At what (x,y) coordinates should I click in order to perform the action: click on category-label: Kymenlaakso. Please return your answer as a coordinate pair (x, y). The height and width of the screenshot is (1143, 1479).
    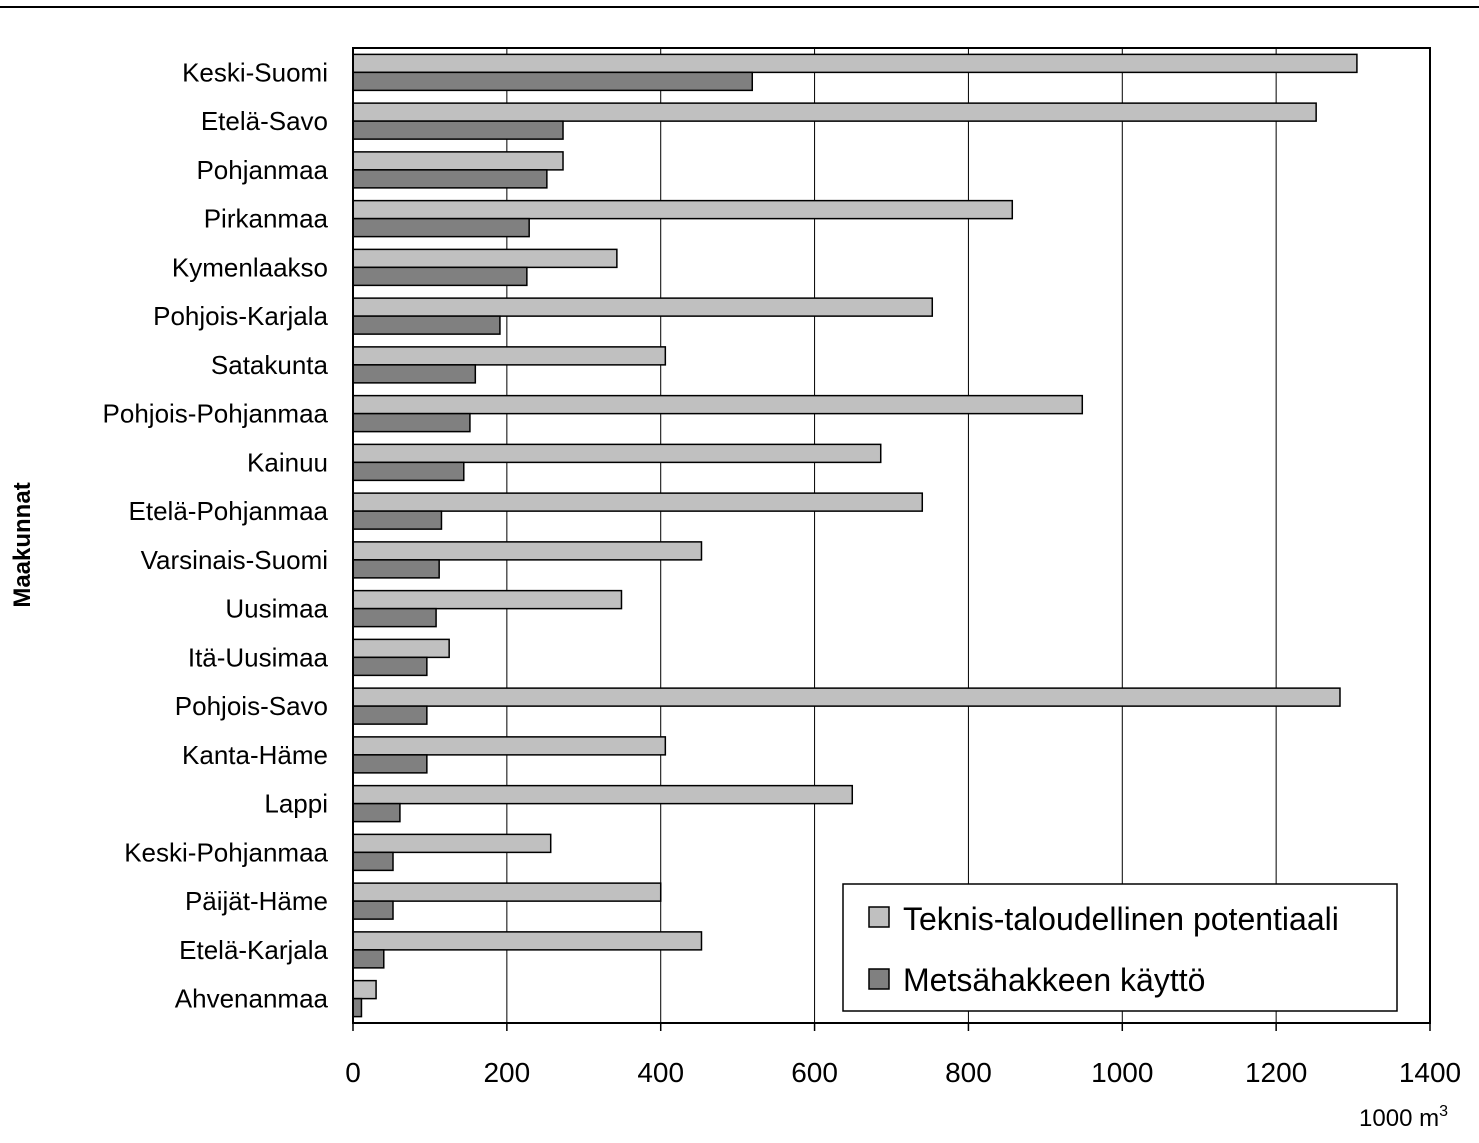
    Looking at the image, I should click on (250, 267).